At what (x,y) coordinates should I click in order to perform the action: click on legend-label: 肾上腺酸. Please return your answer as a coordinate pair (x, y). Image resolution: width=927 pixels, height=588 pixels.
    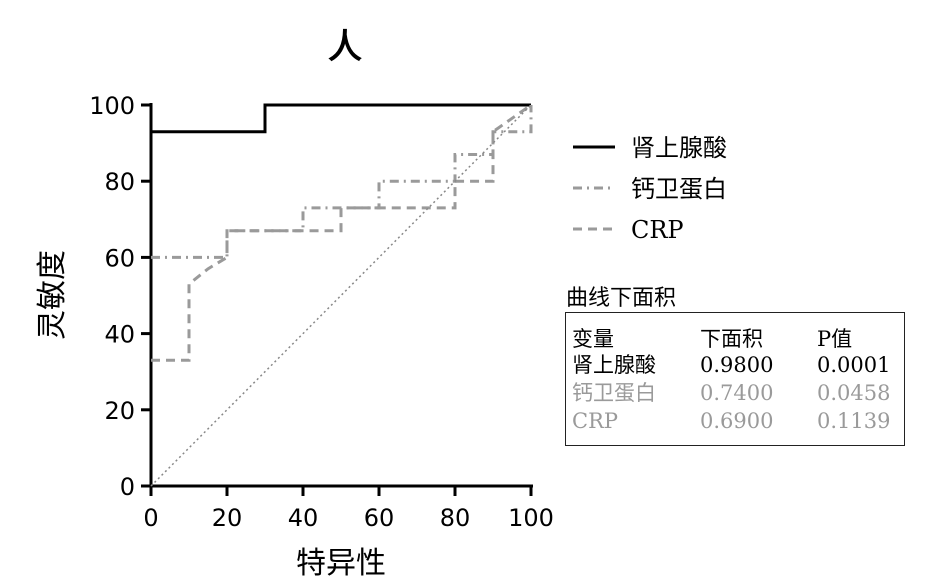
    Looking at the image, I should click on (679, 148).